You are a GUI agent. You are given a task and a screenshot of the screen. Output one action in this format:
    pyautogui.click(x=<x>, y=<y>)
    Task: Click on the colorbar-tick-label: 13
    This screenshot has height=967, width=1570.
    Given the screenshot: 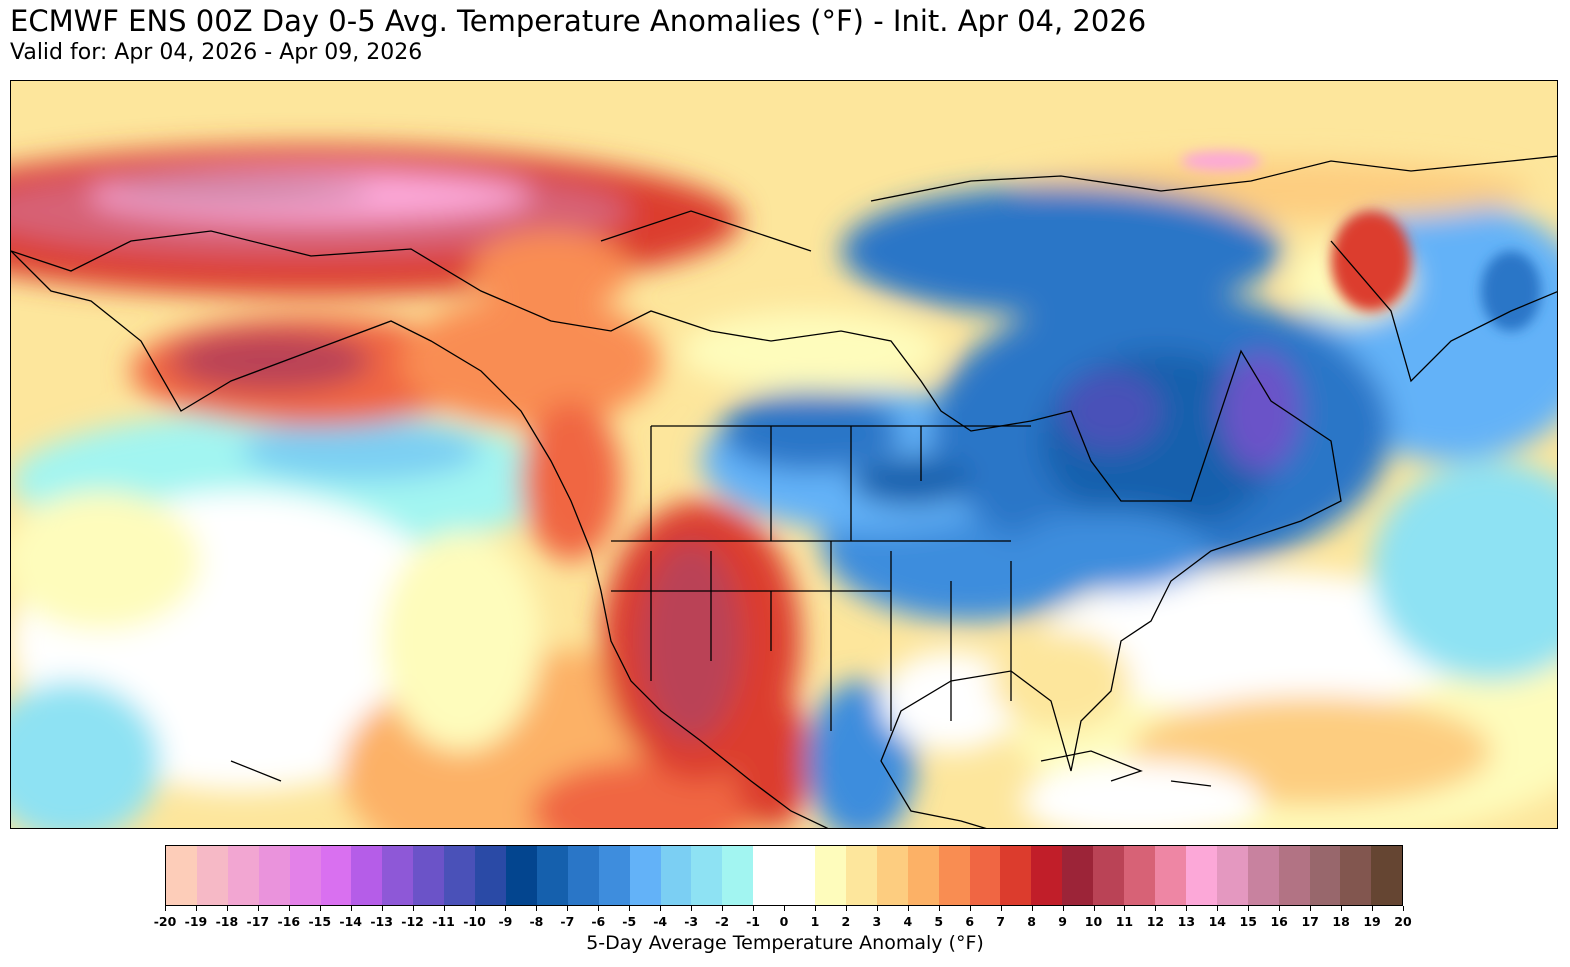 What is the action you would take?
    pyautogui.click(x=1186, y=921)
    